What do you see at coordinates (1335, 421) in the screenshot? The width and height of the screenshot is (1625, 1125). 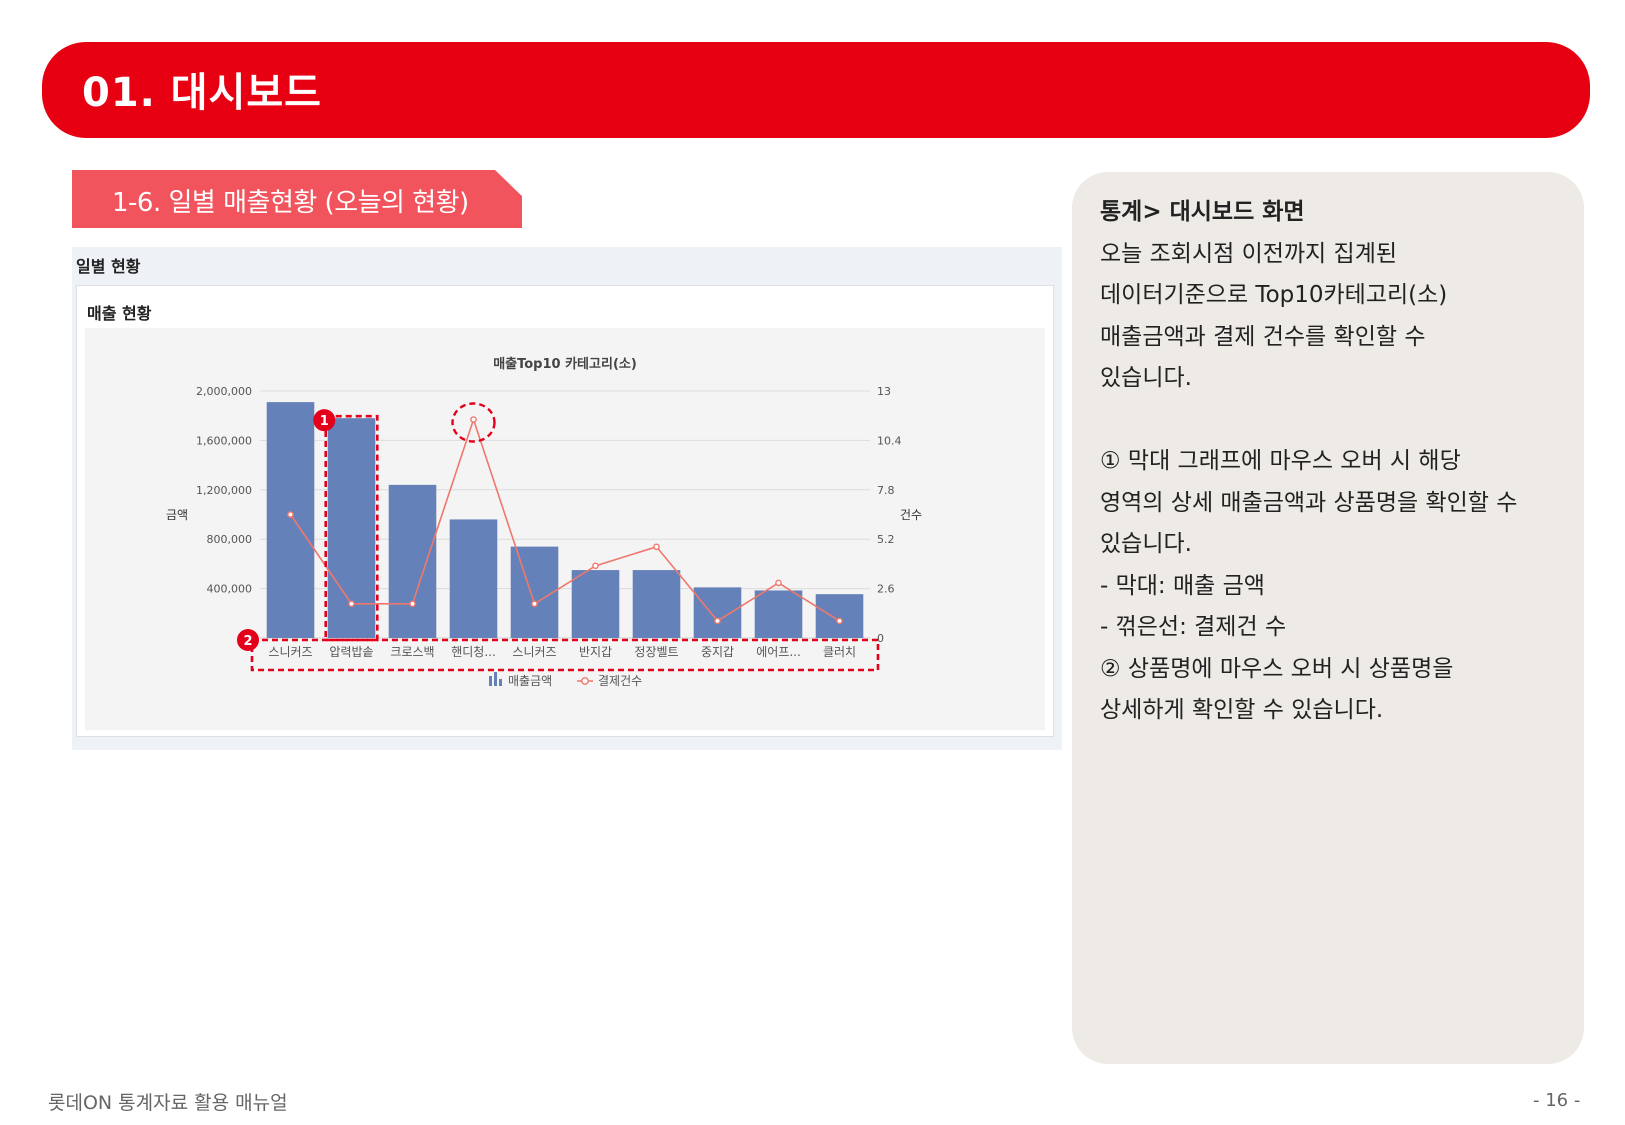 I see `spacer` at bounding box center [1335, 421].